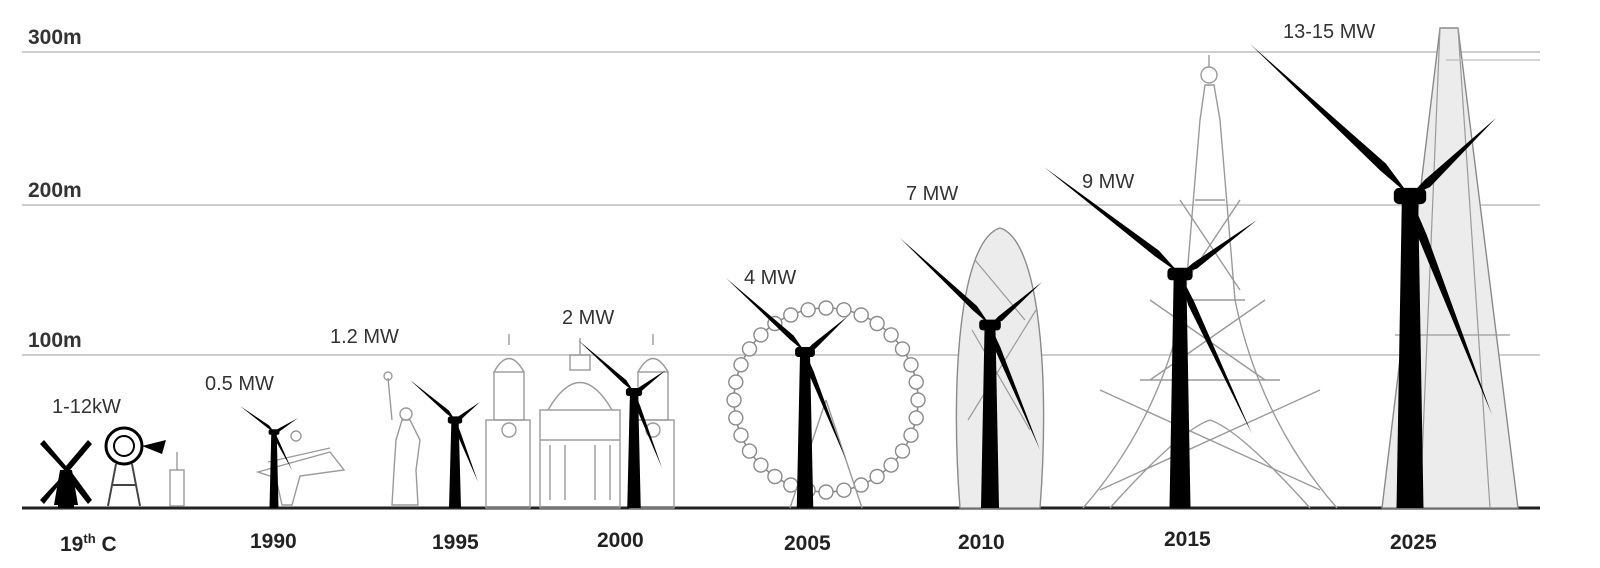 This screenshot has width=1600, height=568. Describe the element at coordinates (55, 340) in the screenshot. I see `scale-label-100m: 100m` at that location.